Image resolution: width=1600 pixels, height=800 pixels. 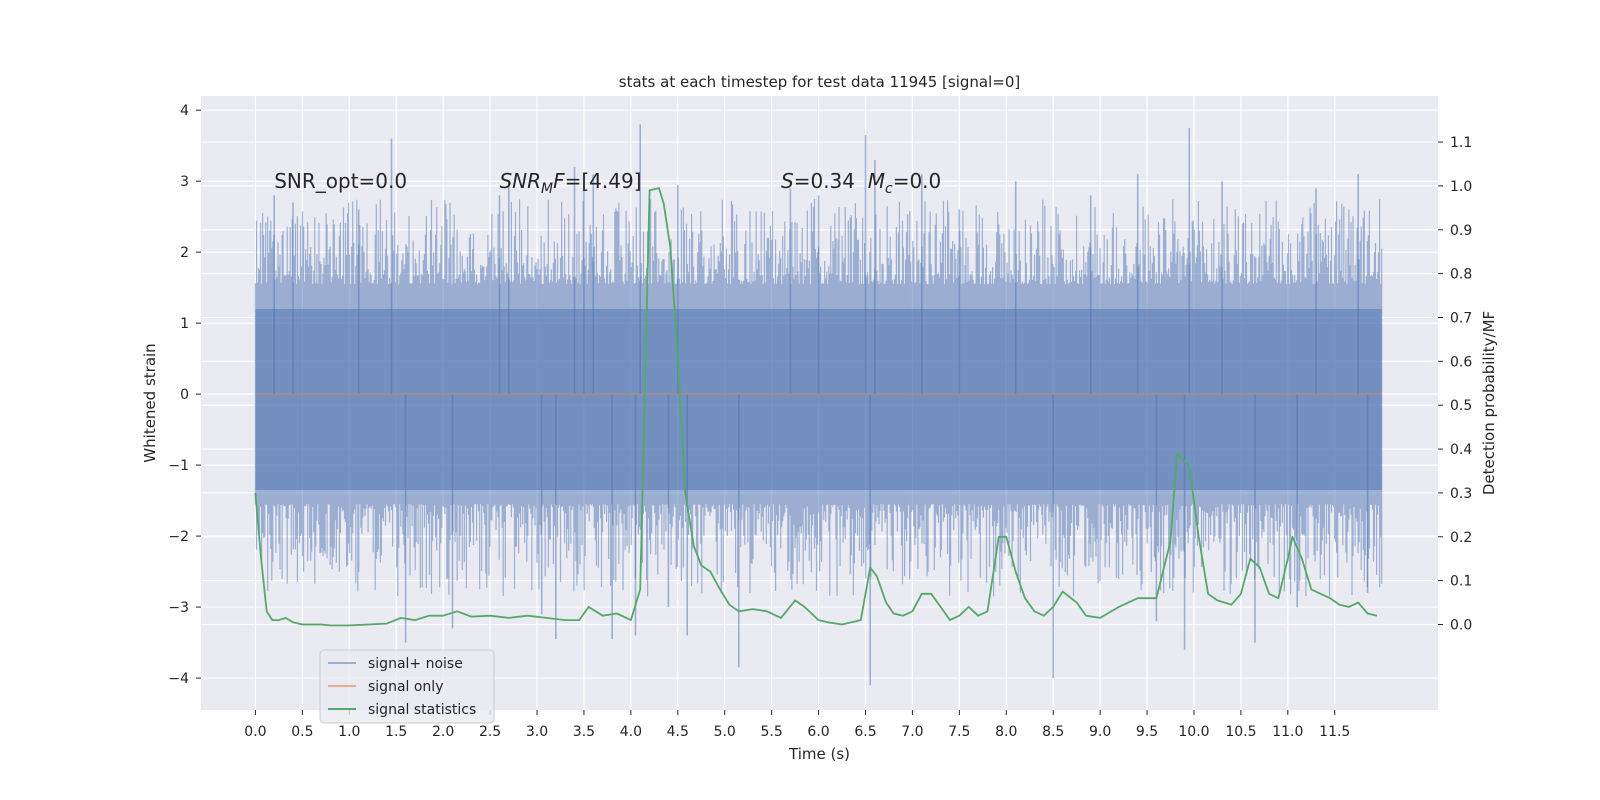 I want to click on annotation-plain: SNR_opt=0.0, so click(x=340, y=181).